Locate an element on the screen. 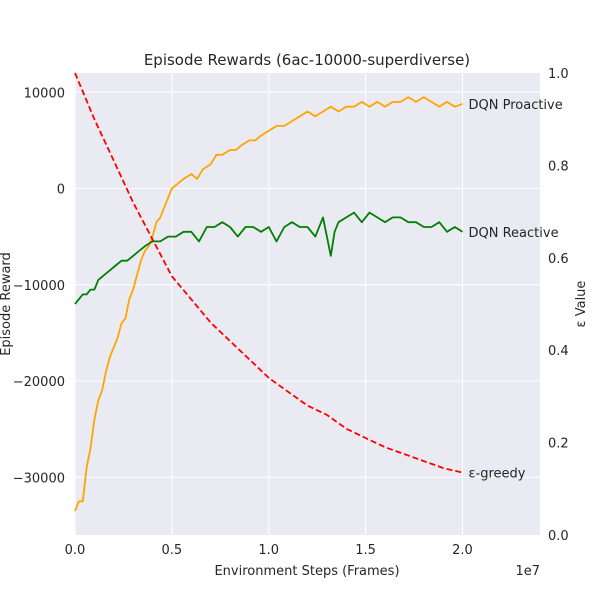  x-tick-label: 1.0 is located at coordinates (268, 550).